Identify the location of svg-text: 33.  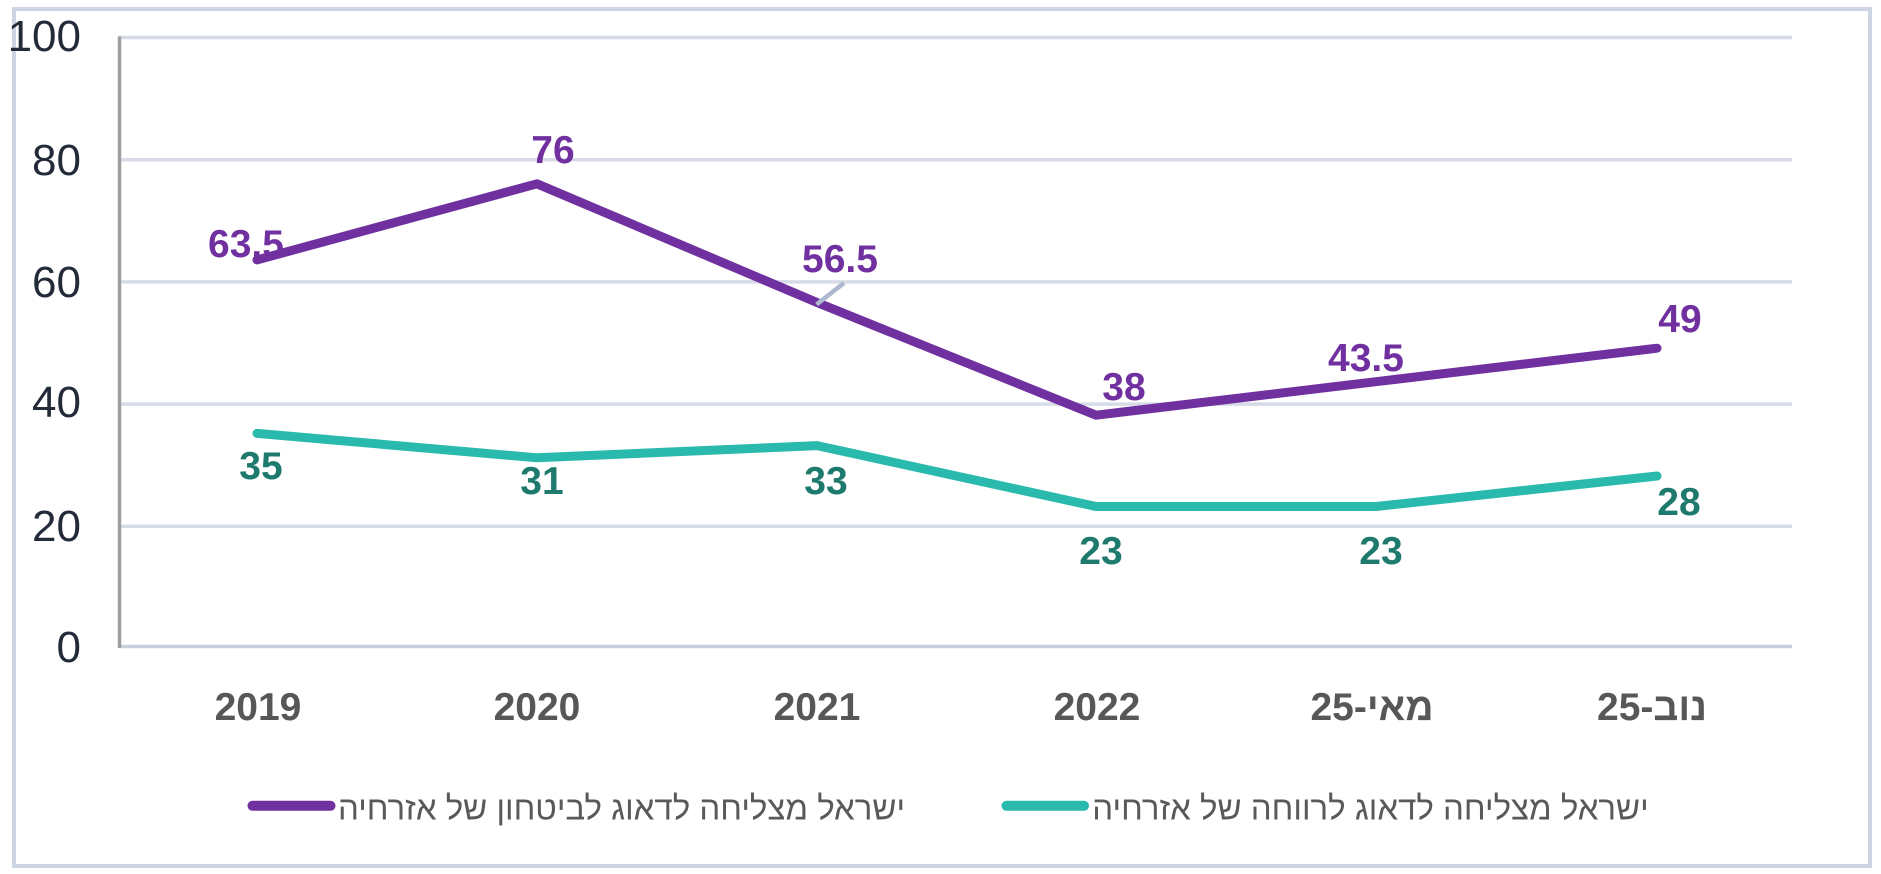
(825, 481).